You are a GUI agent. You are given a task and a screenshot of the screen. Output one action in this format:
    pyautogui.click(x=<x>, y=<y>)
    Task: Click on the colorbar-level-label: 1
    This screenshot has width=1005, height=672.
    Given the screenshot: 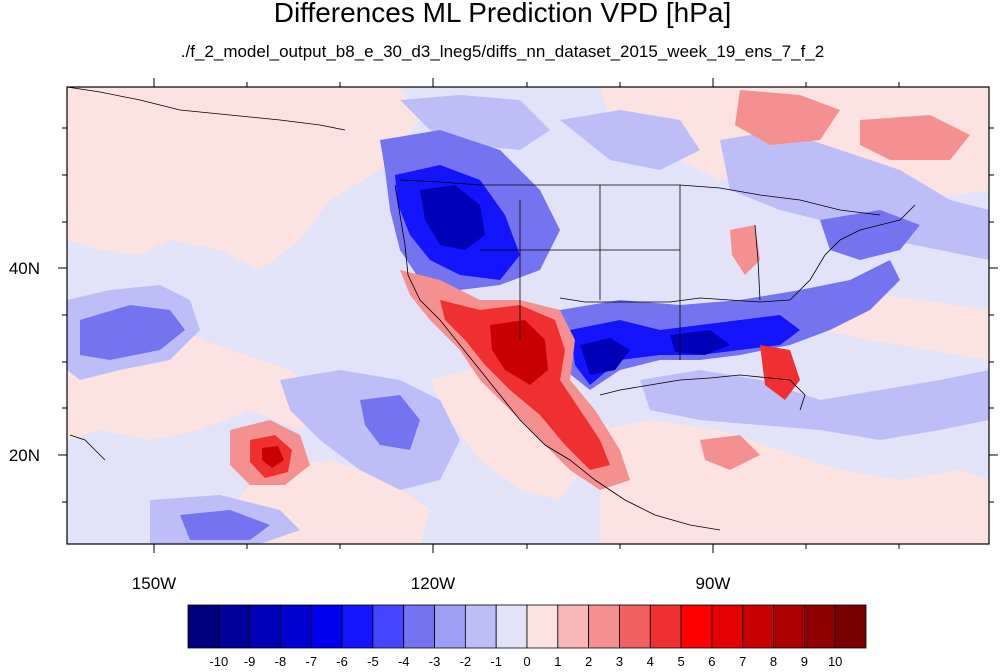 What is the action you would take?
    pyautogui.click(x=557, y=661)
    